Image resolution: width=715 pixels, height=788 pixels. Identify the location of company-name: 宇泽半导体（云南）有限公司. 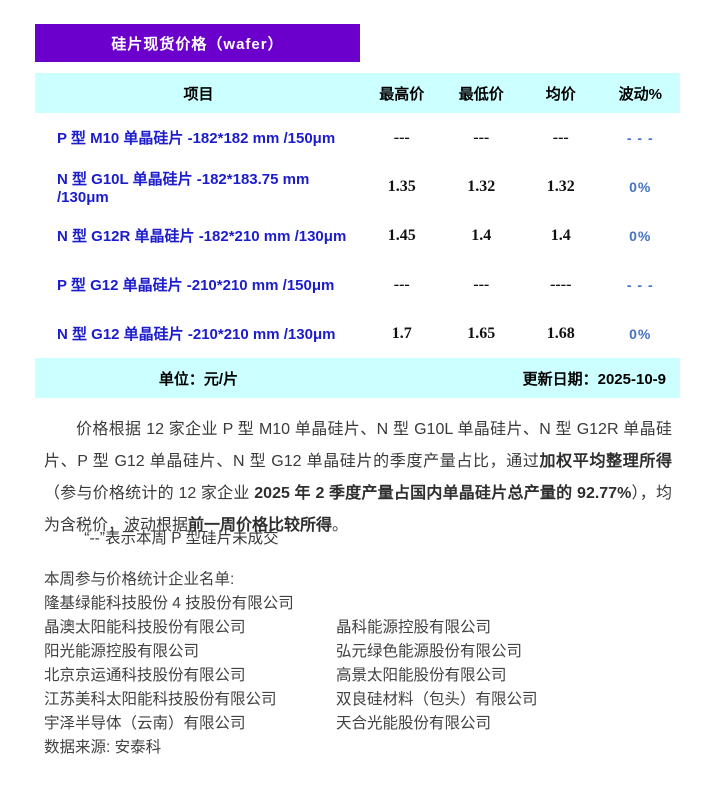
(145, 723).